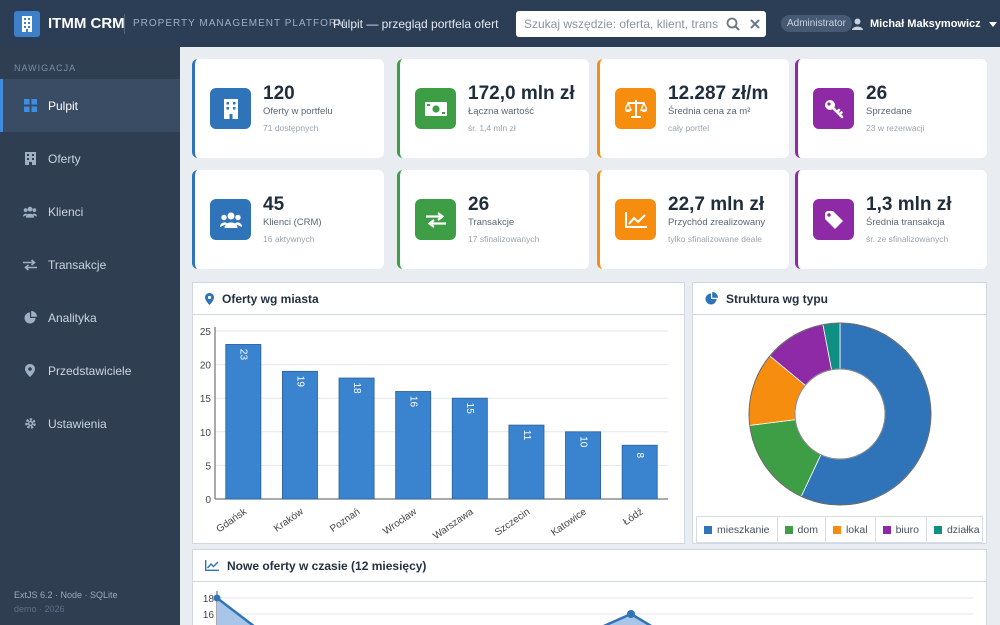  Describe the element at coordinates (30, 318) in the screenshot. I see `pie-chart-icon` at that location.